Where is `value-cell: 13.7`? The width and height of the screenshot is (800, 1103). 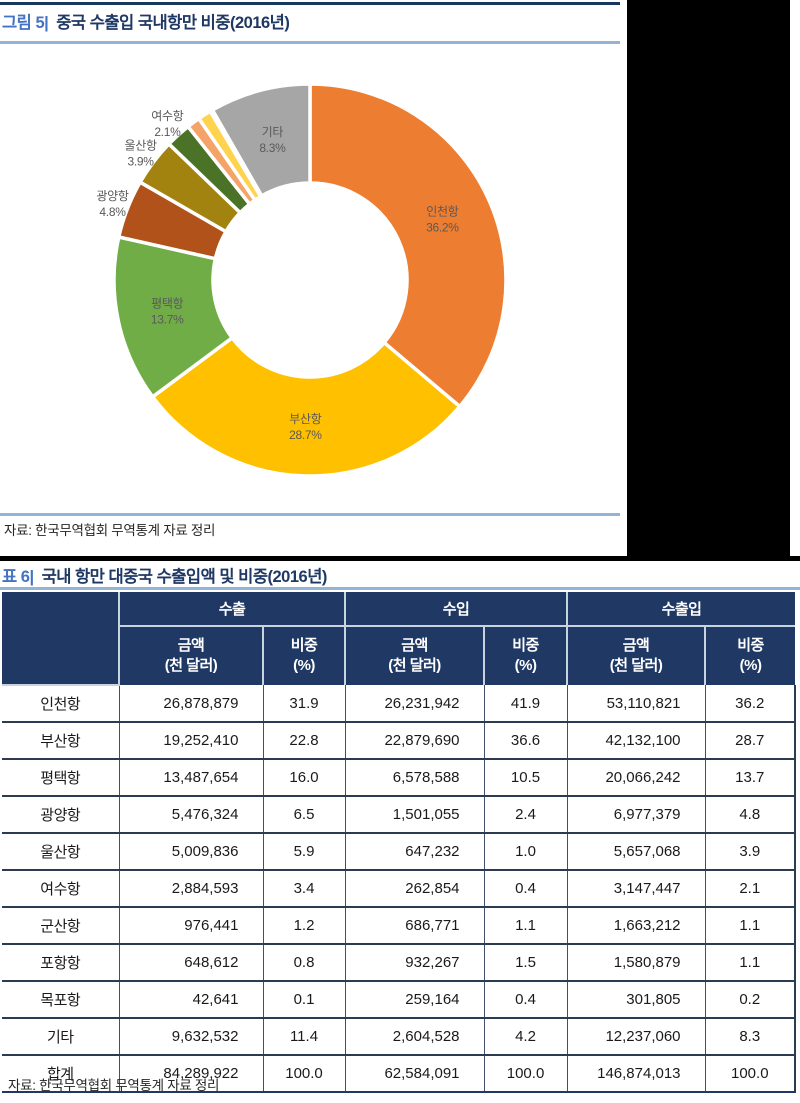 value-cell: 13.7 is located at coordinates (751, 778).